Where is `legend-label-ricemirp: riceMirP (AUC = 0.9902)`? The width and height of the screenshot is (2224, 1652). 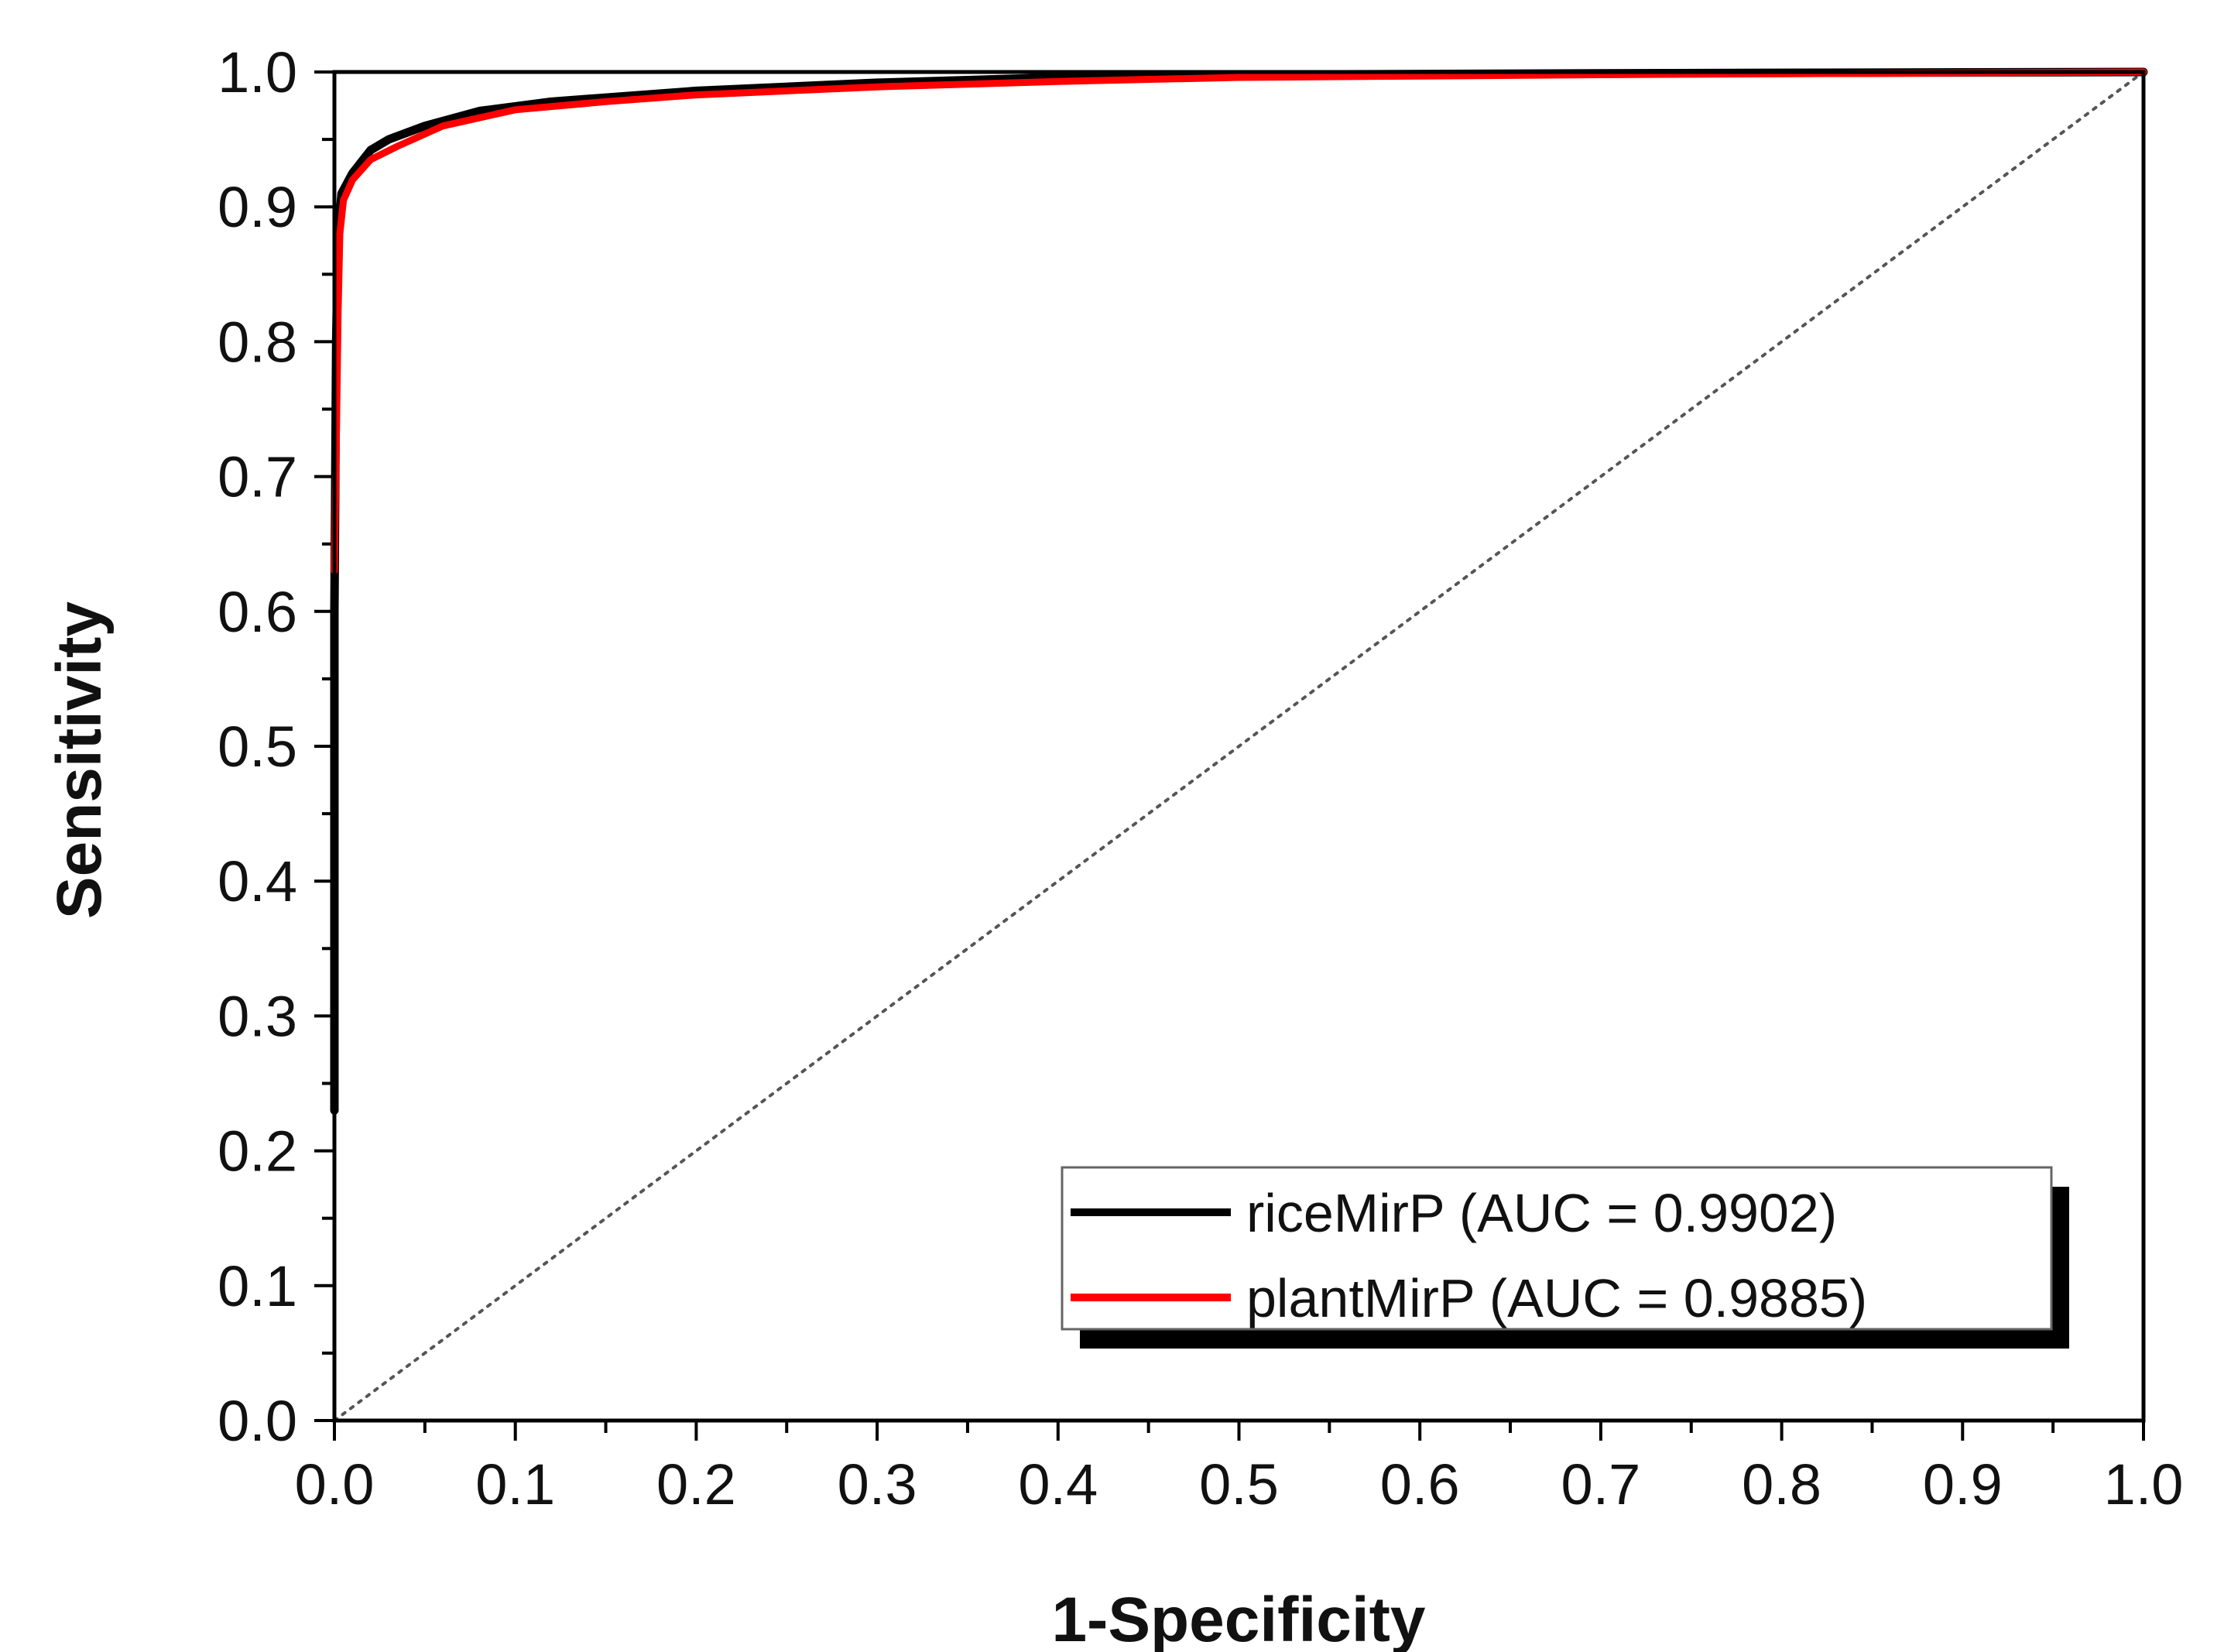
legend-label-ricemirp: riceMirP (AUC = 0.9902) is located at coordinates (1541, 1213).